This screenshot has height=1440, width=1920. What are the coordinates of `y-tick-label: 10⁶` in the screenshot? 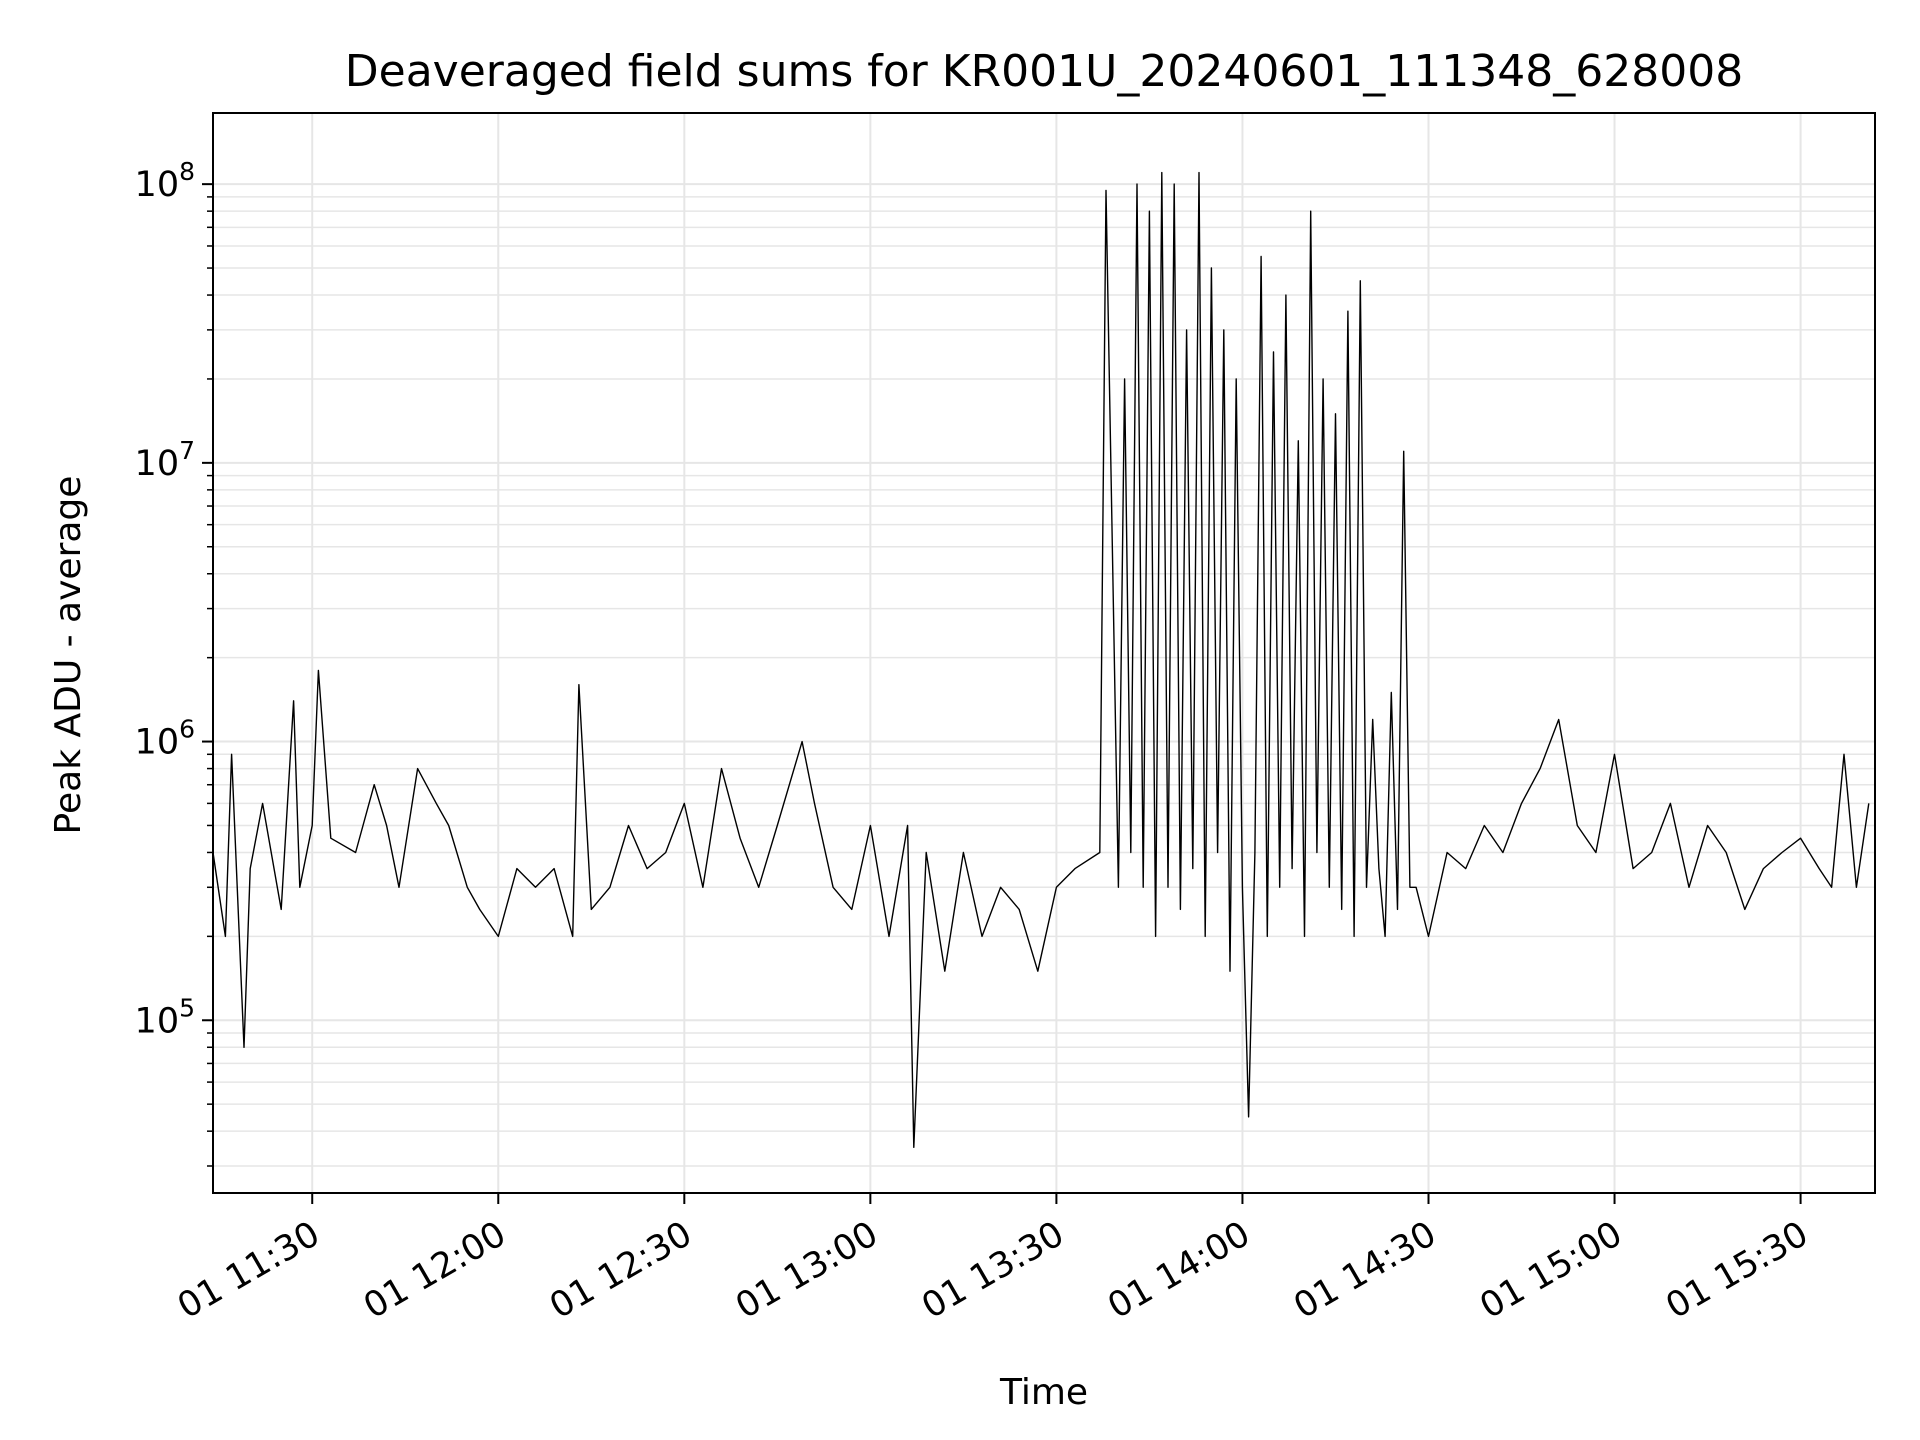 It's located at (165, 739).